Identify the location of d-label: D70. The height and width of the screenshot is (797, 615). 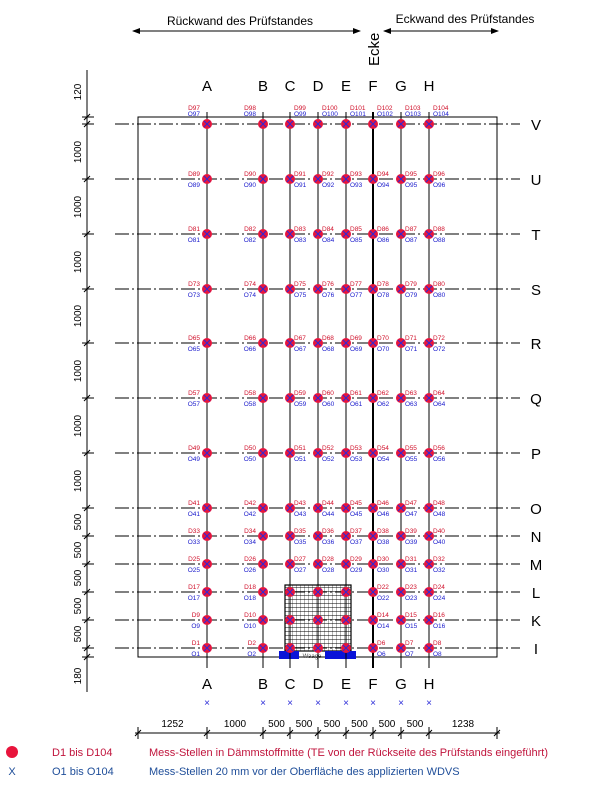
(383, 338).